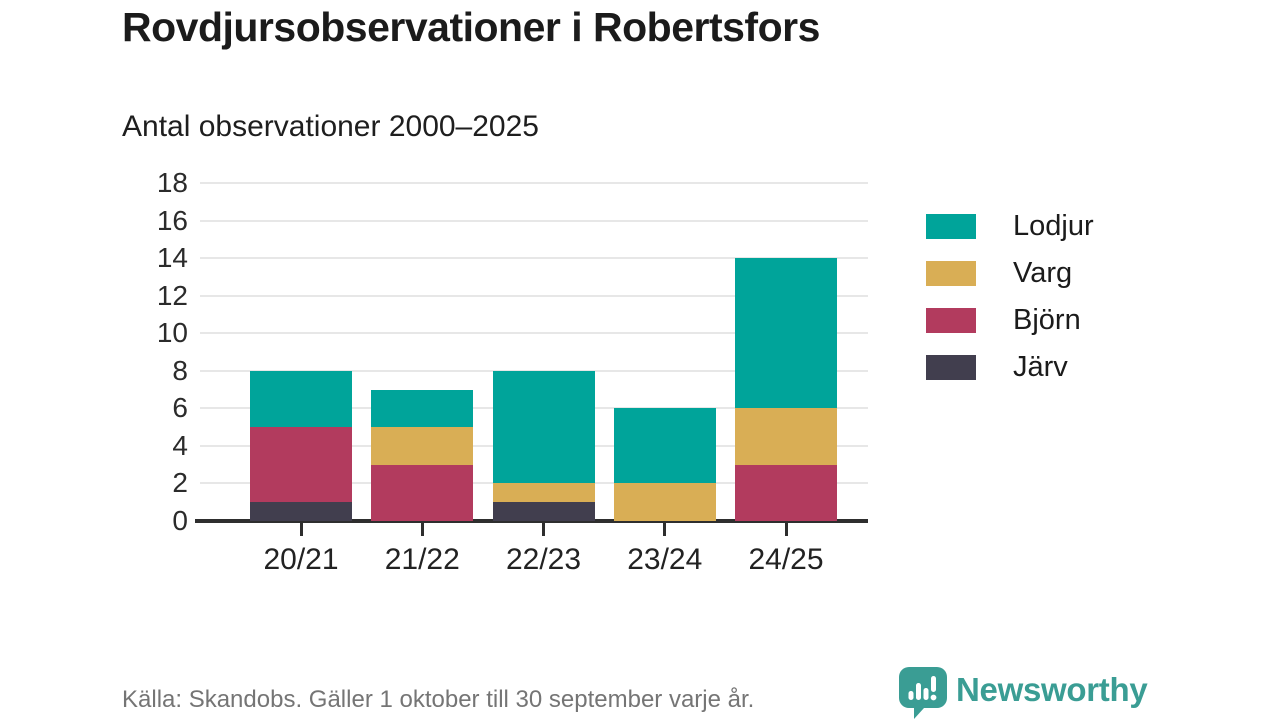 Image resolution: width=1280 pixels, height=720 pixels. Describe the element at coordinates (180, 408) in the screenshot. I see `y-axis-label: 6` at that location.